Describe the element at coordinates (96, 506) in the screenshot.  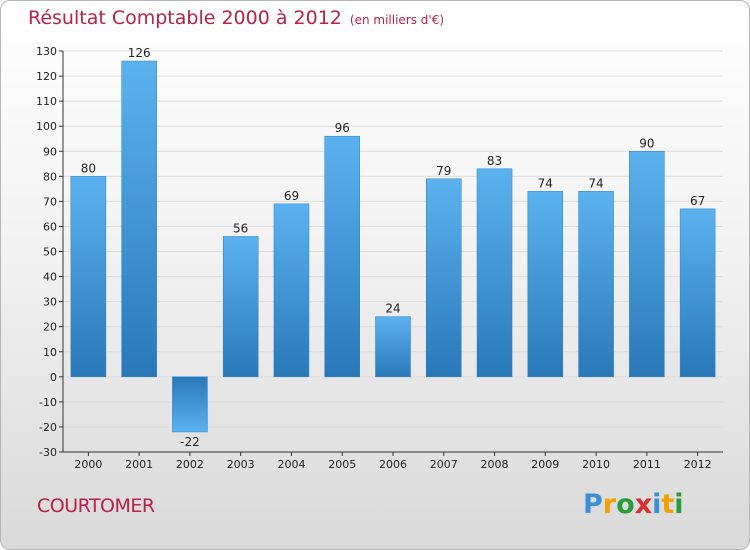
I see `place-name: COURTOMER` at that location.